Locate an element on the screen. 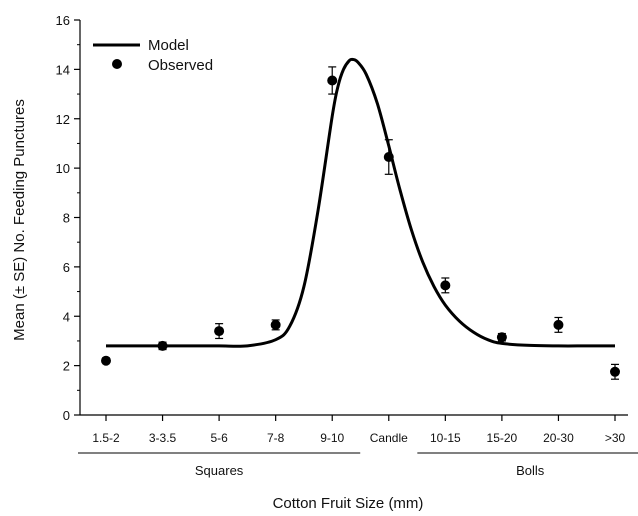 The width and height of the screenshot is (638, 516). x-tick-label: 7-8 is located at coordinates (276, 438).